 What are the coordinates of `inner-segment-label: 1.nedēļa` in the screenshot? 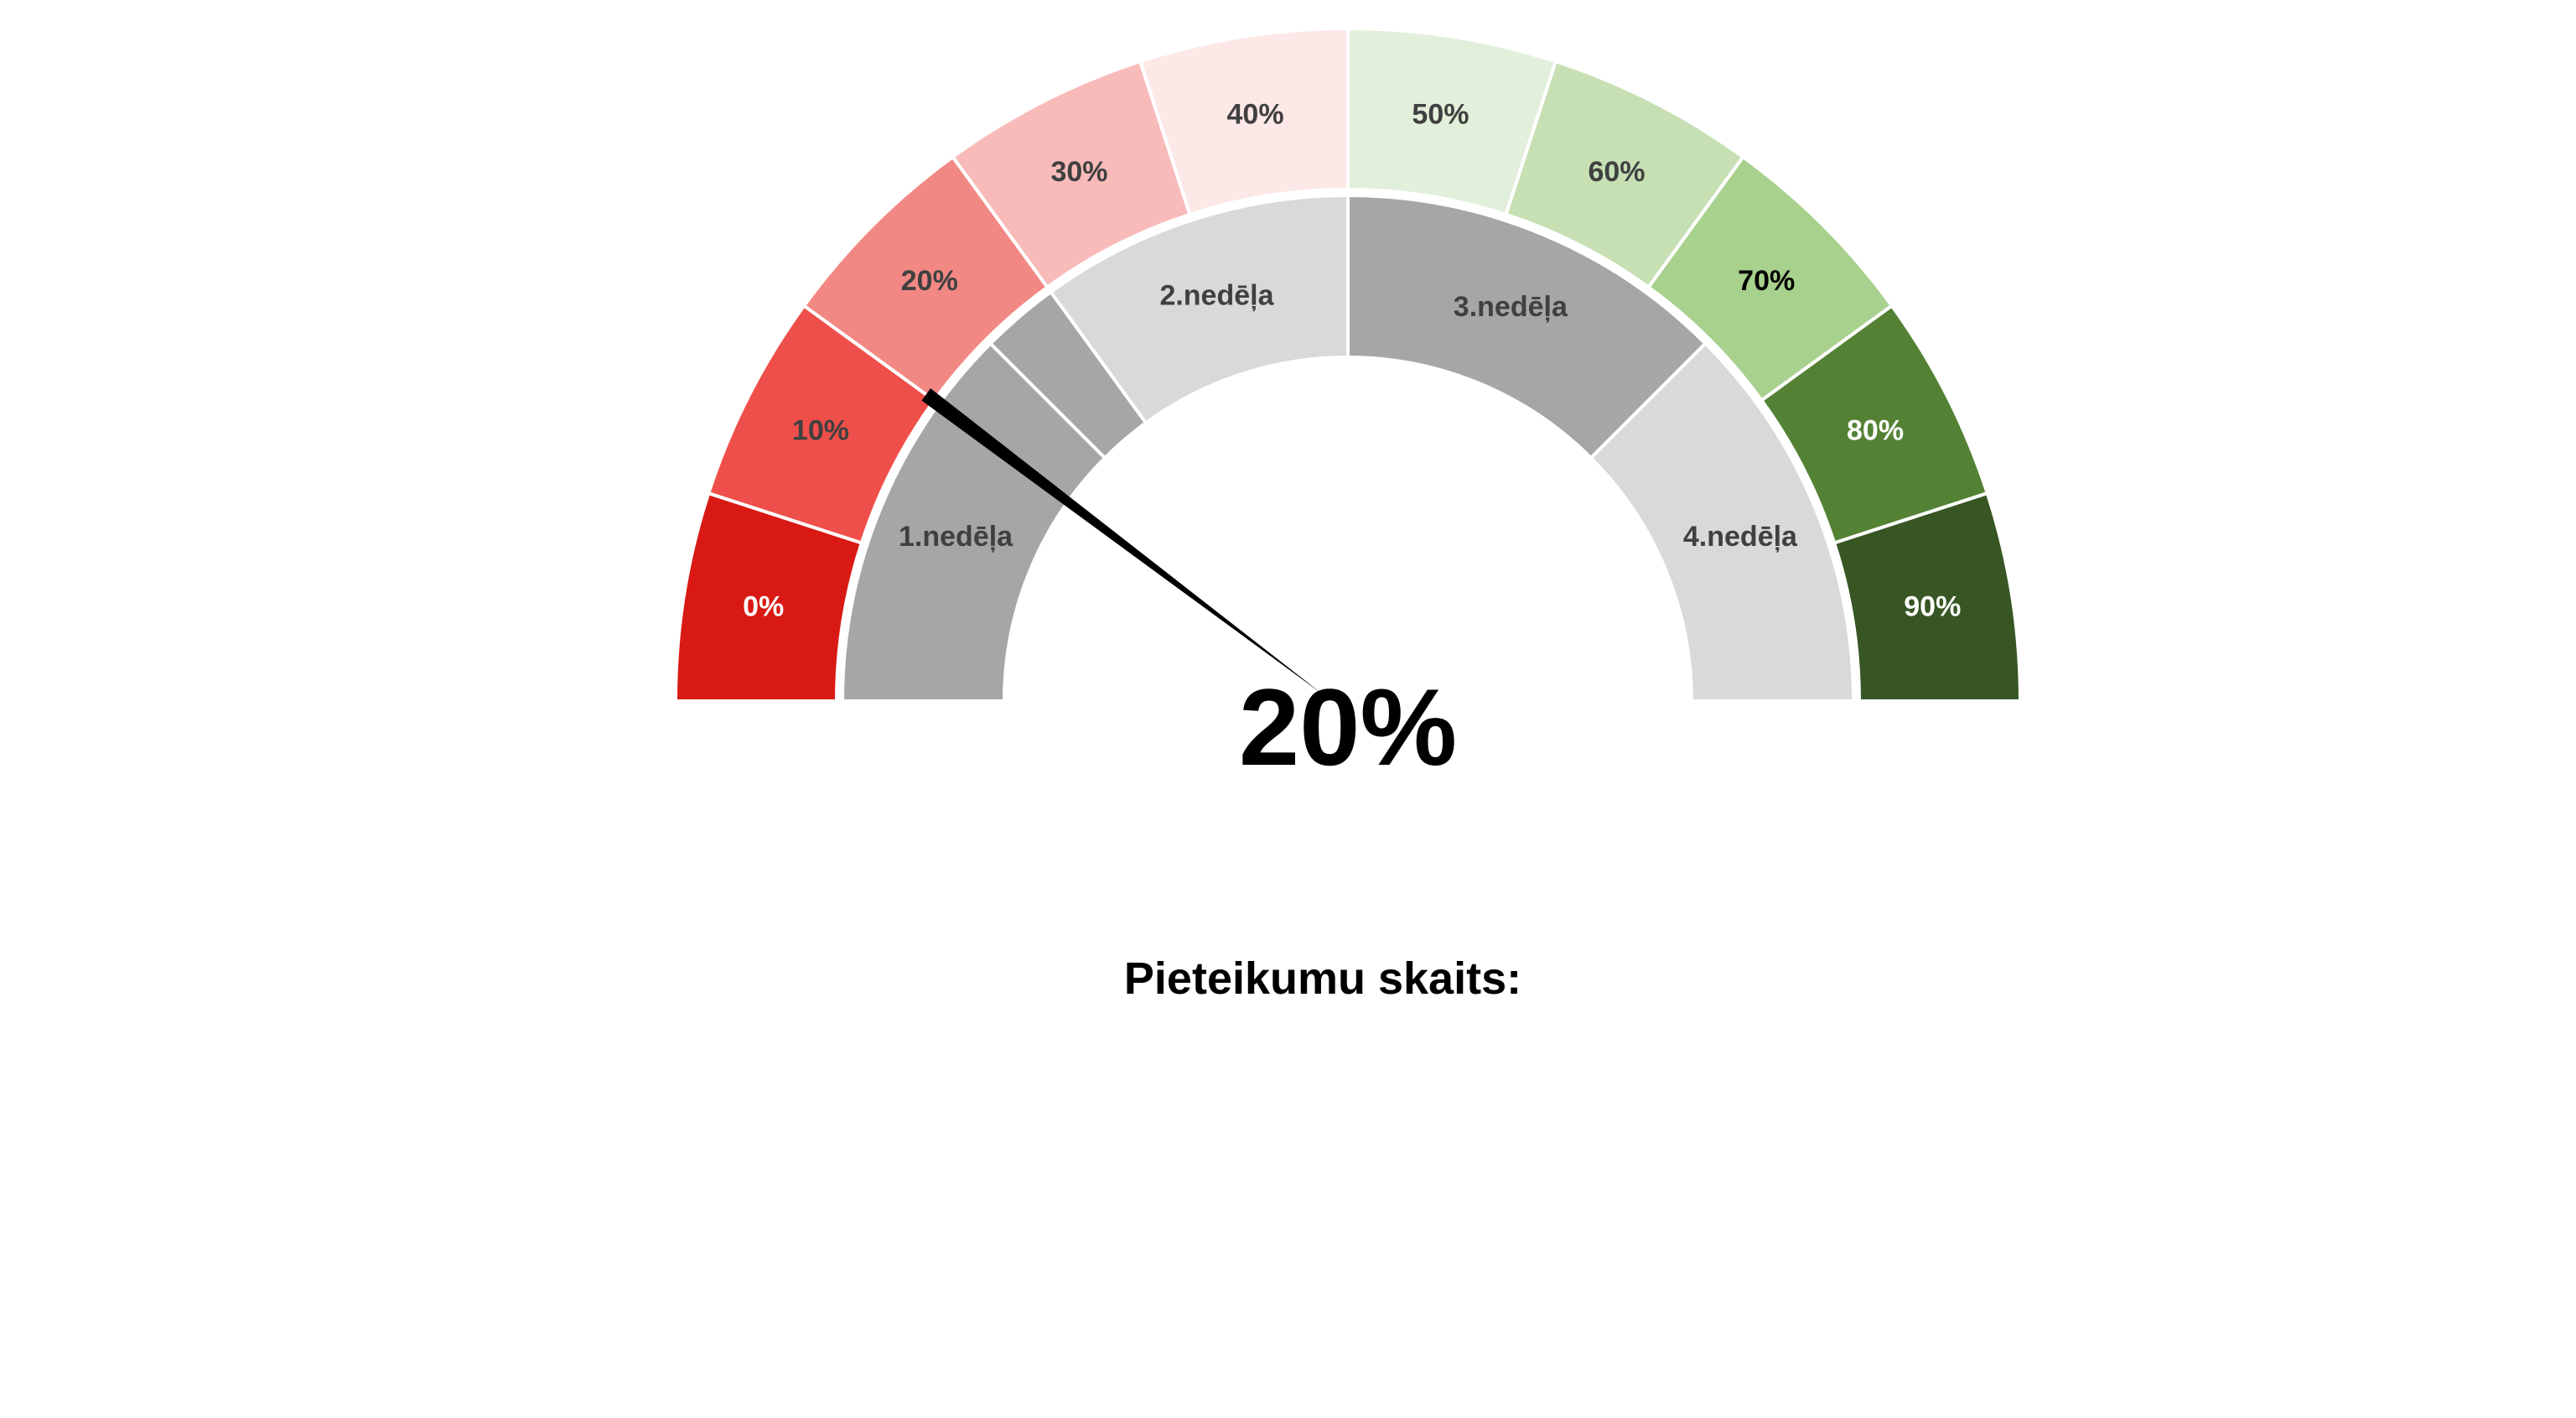 It's located at (956, 537).